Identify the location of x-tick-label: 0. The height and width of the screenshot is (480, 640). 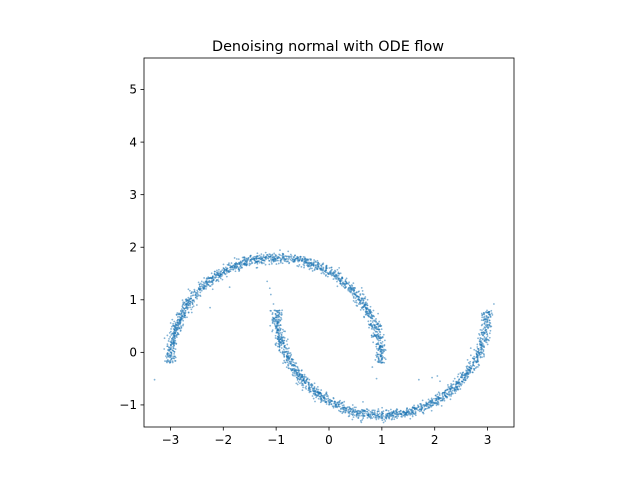
(329, 440).